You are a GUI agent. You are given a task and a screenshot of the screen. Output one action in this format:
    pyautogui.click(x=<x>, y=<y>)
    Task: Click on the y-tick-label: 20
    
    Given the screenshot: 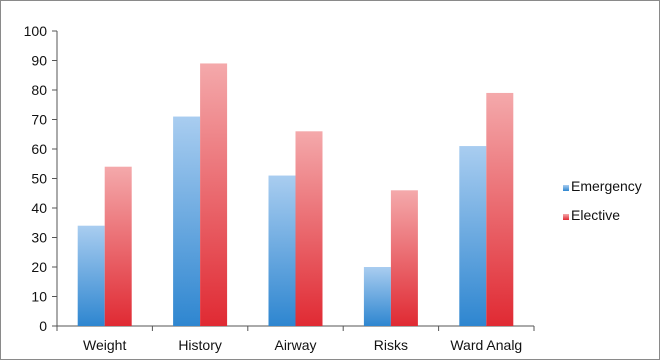 What is the action you would take?
    pyautogui.click(x=39, y=267)
    